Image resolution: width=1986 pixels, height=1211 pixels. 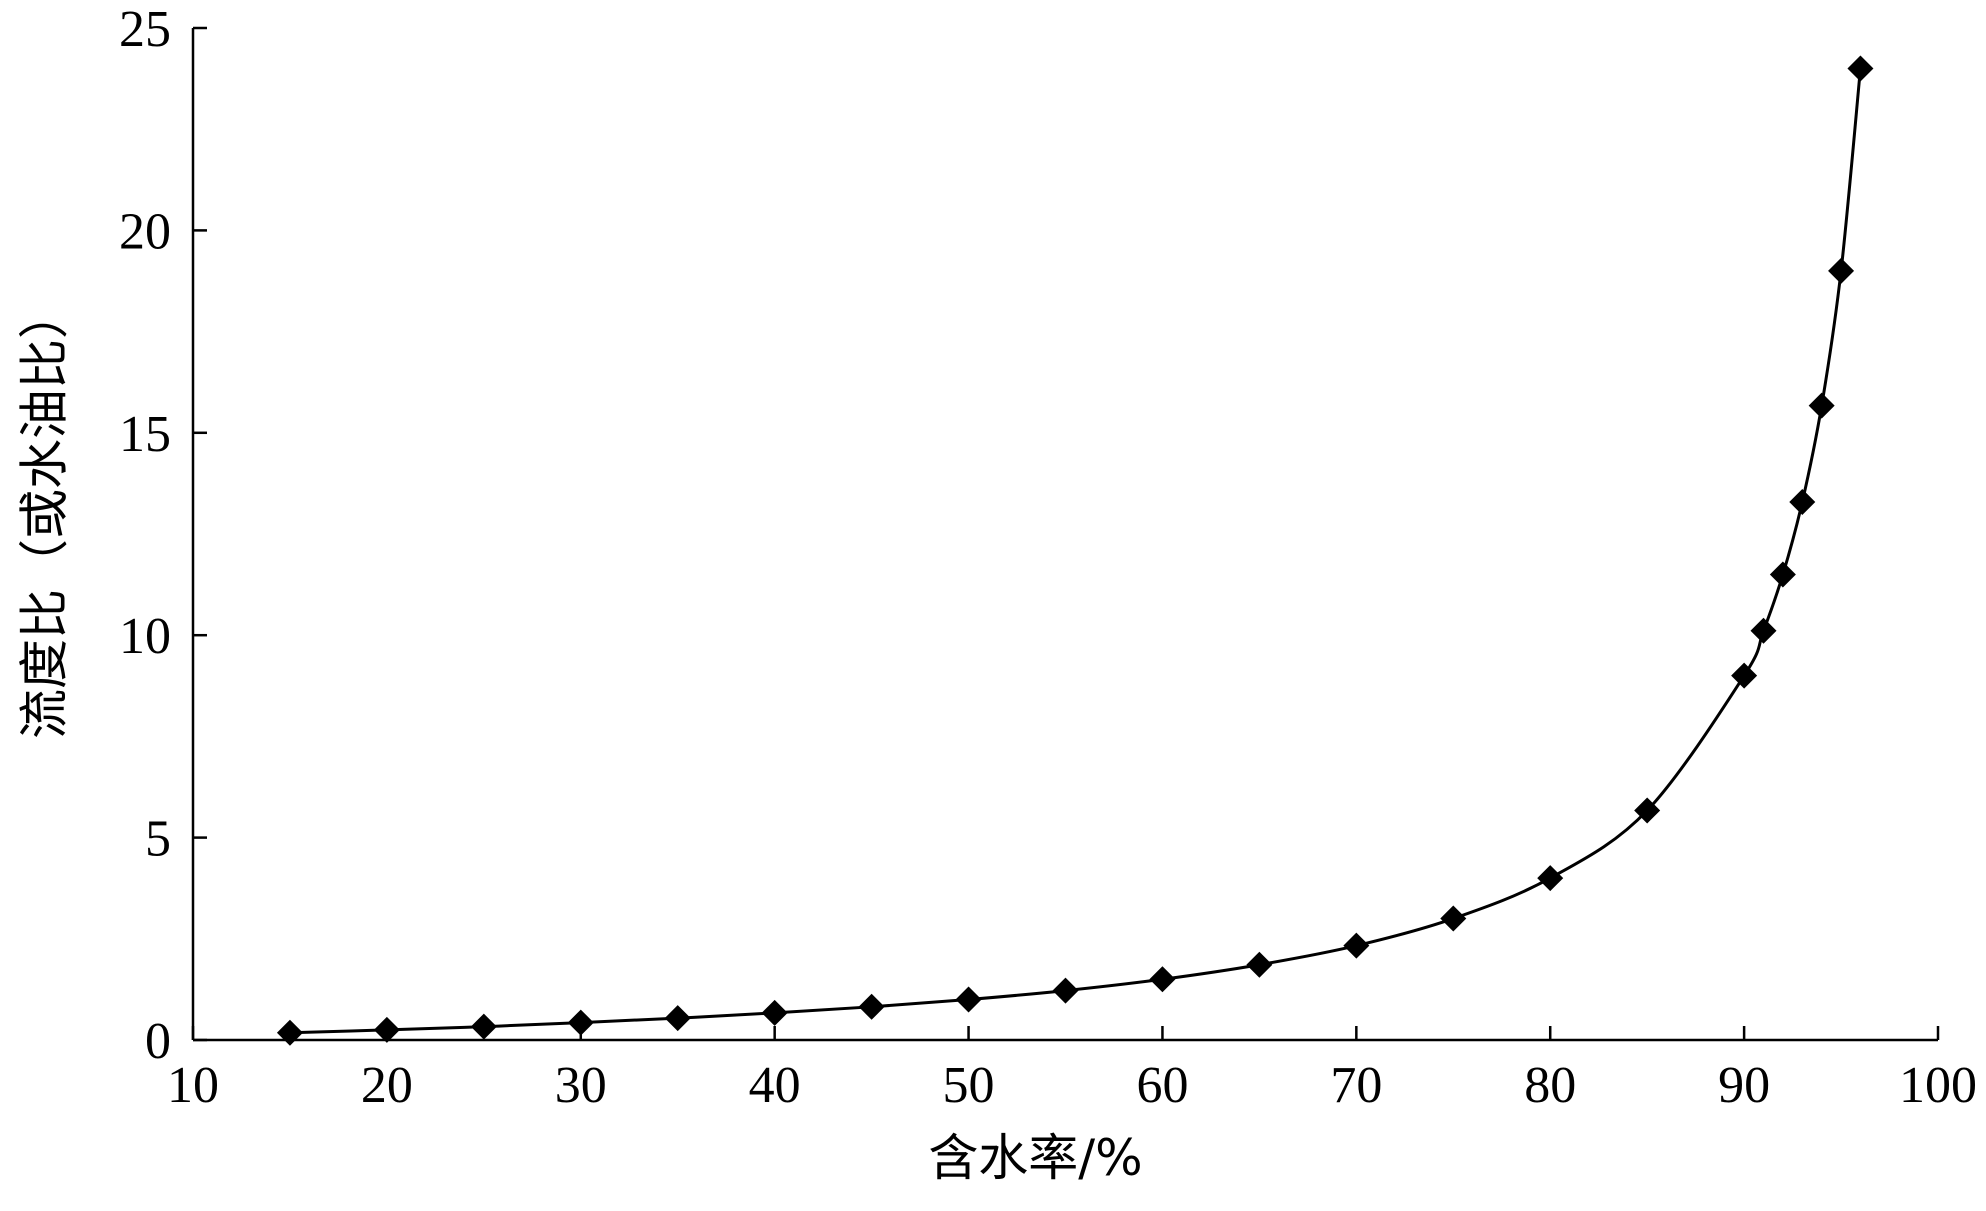 I want to click on y-tick-label: 15, so click(x=145, y=434).